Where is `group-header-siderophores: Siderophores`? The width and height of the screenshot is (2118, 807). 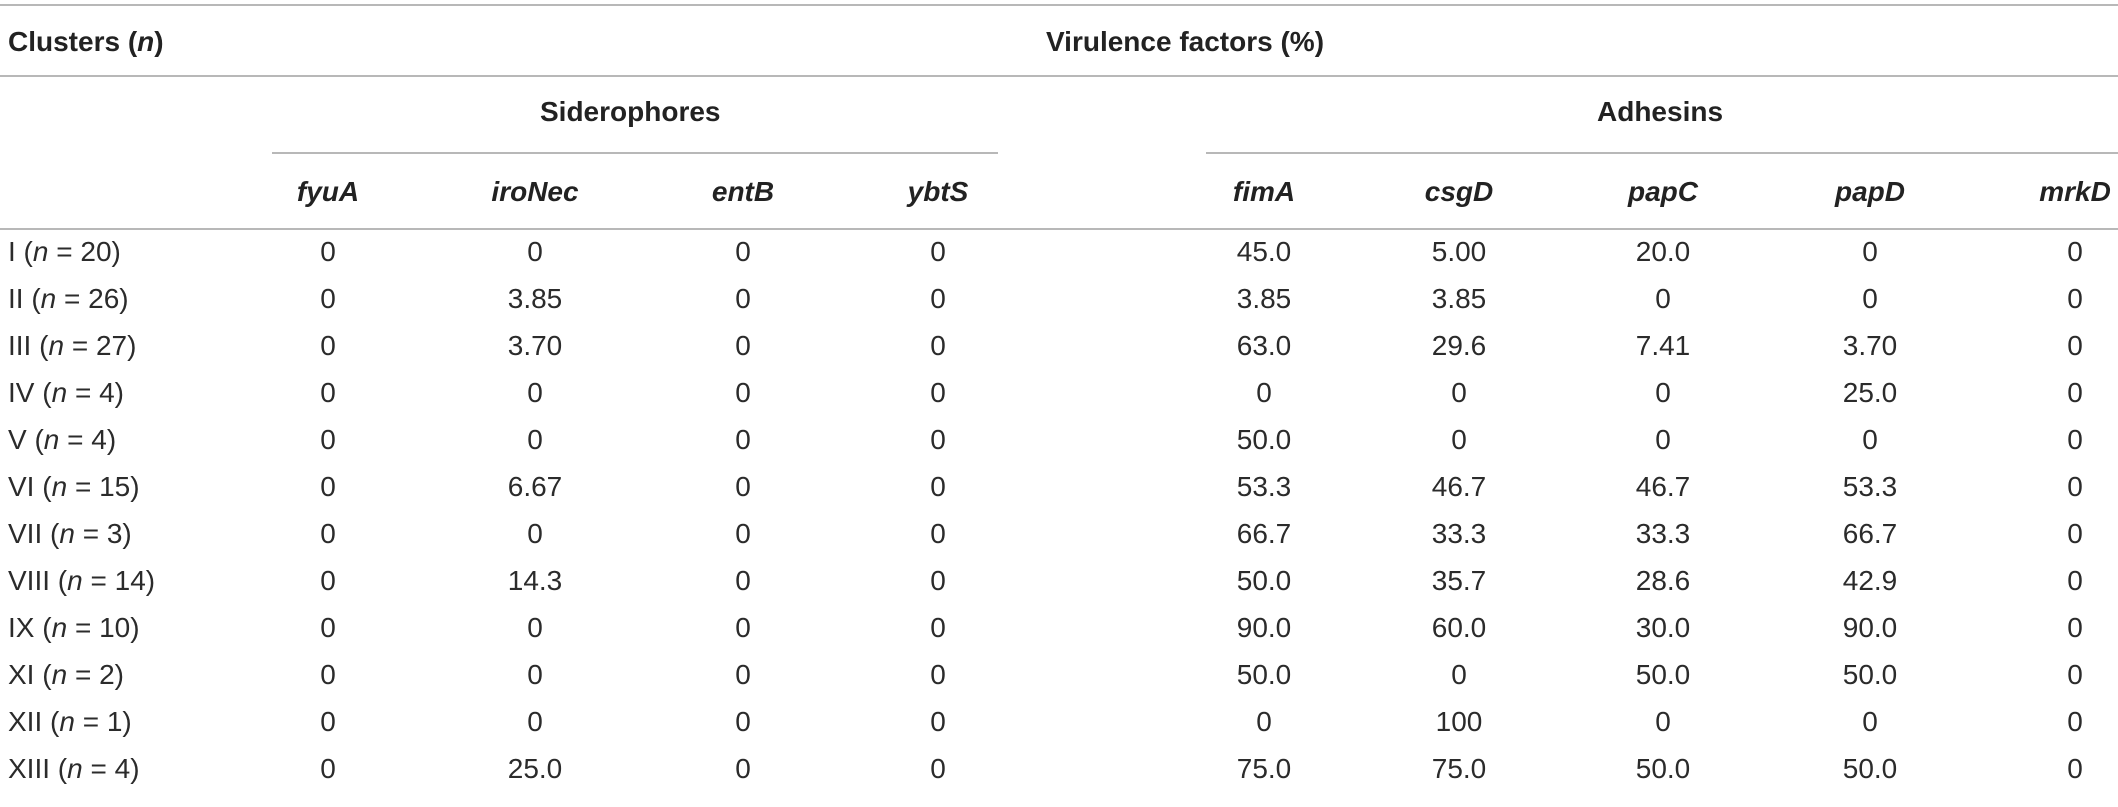
group-header-siderophores: Siderophores is located at coordinates (630, 111).